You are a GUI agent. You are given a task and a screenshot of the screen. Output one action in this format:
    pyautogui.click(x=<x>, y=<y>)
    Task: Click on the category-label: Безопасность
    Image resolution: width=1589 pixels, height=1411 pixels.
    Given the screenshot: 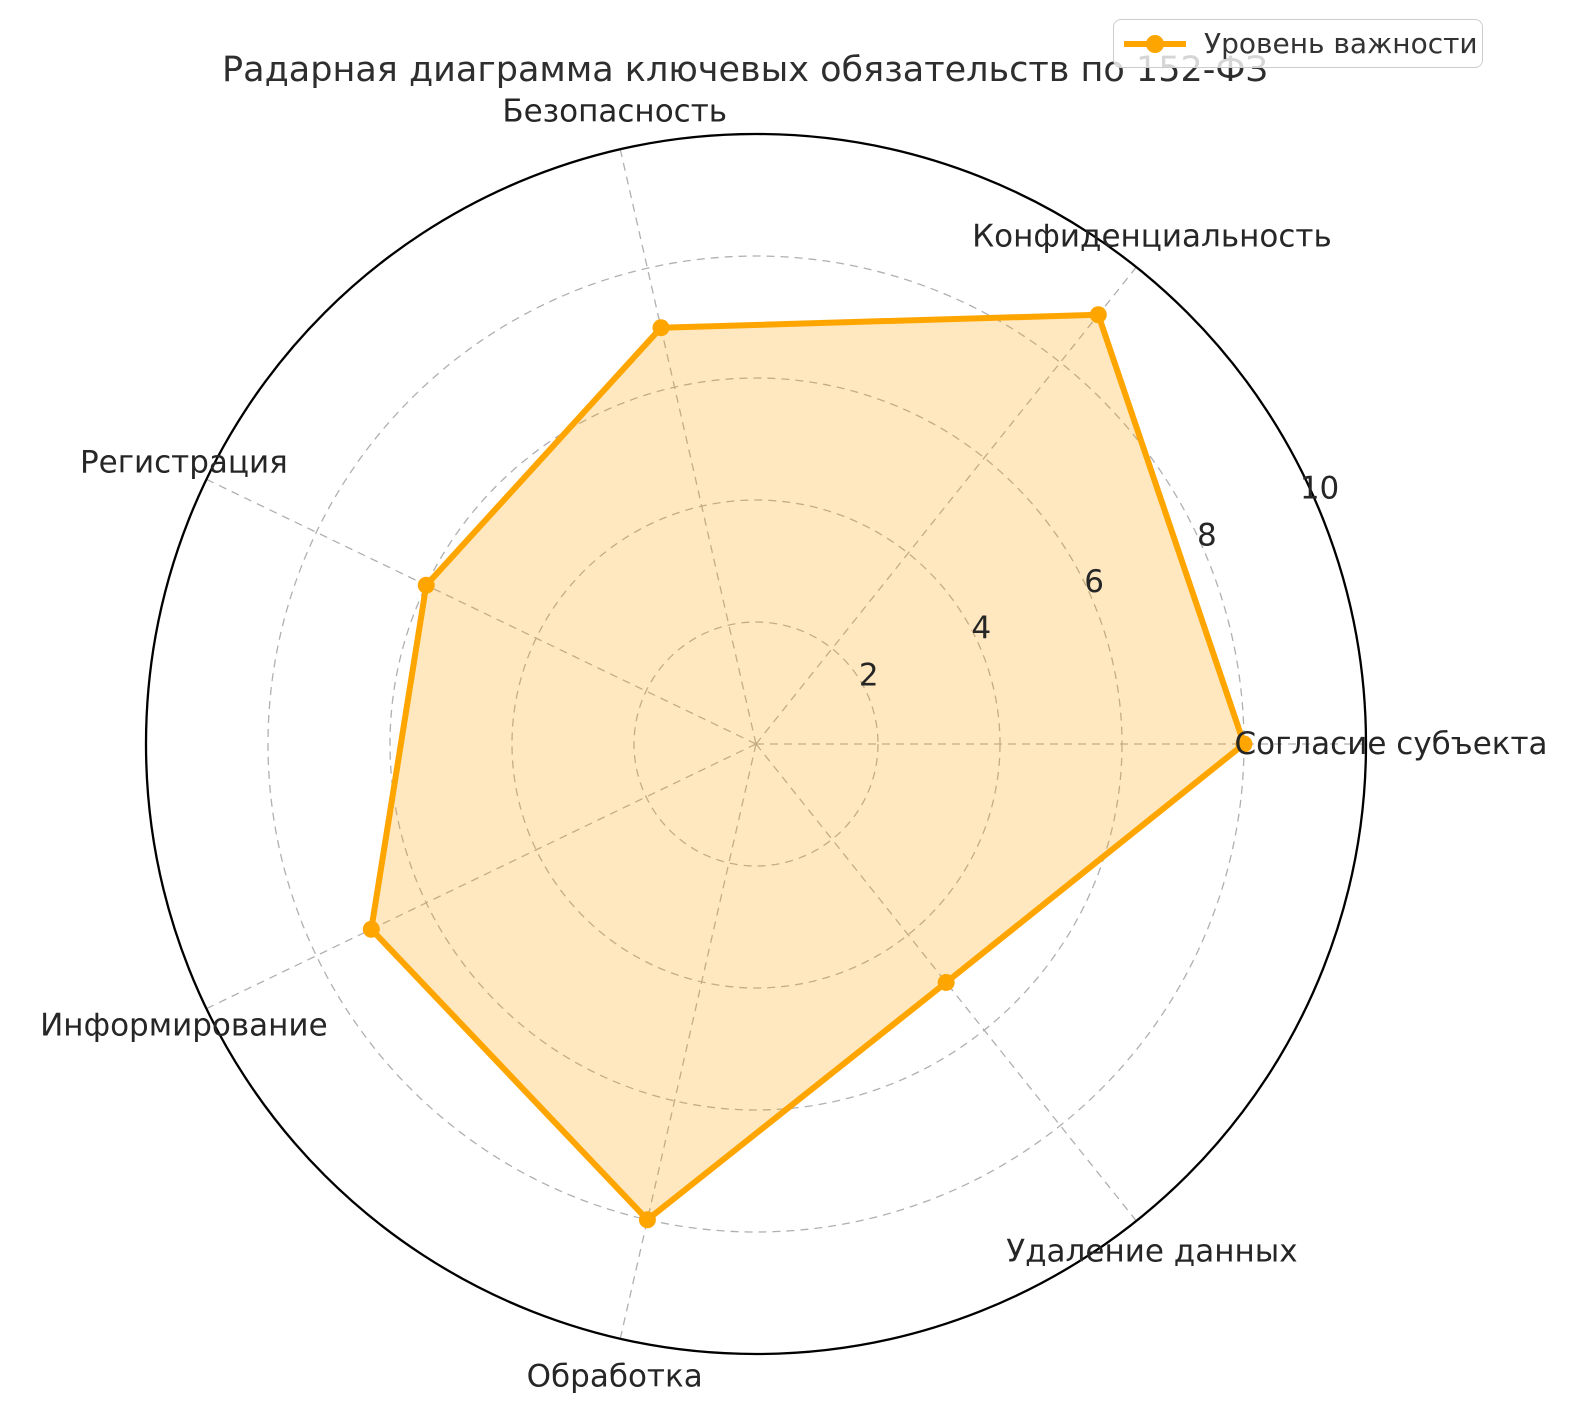 What is the action you would take?
    pyautogui.click(x=614, y=111)
    